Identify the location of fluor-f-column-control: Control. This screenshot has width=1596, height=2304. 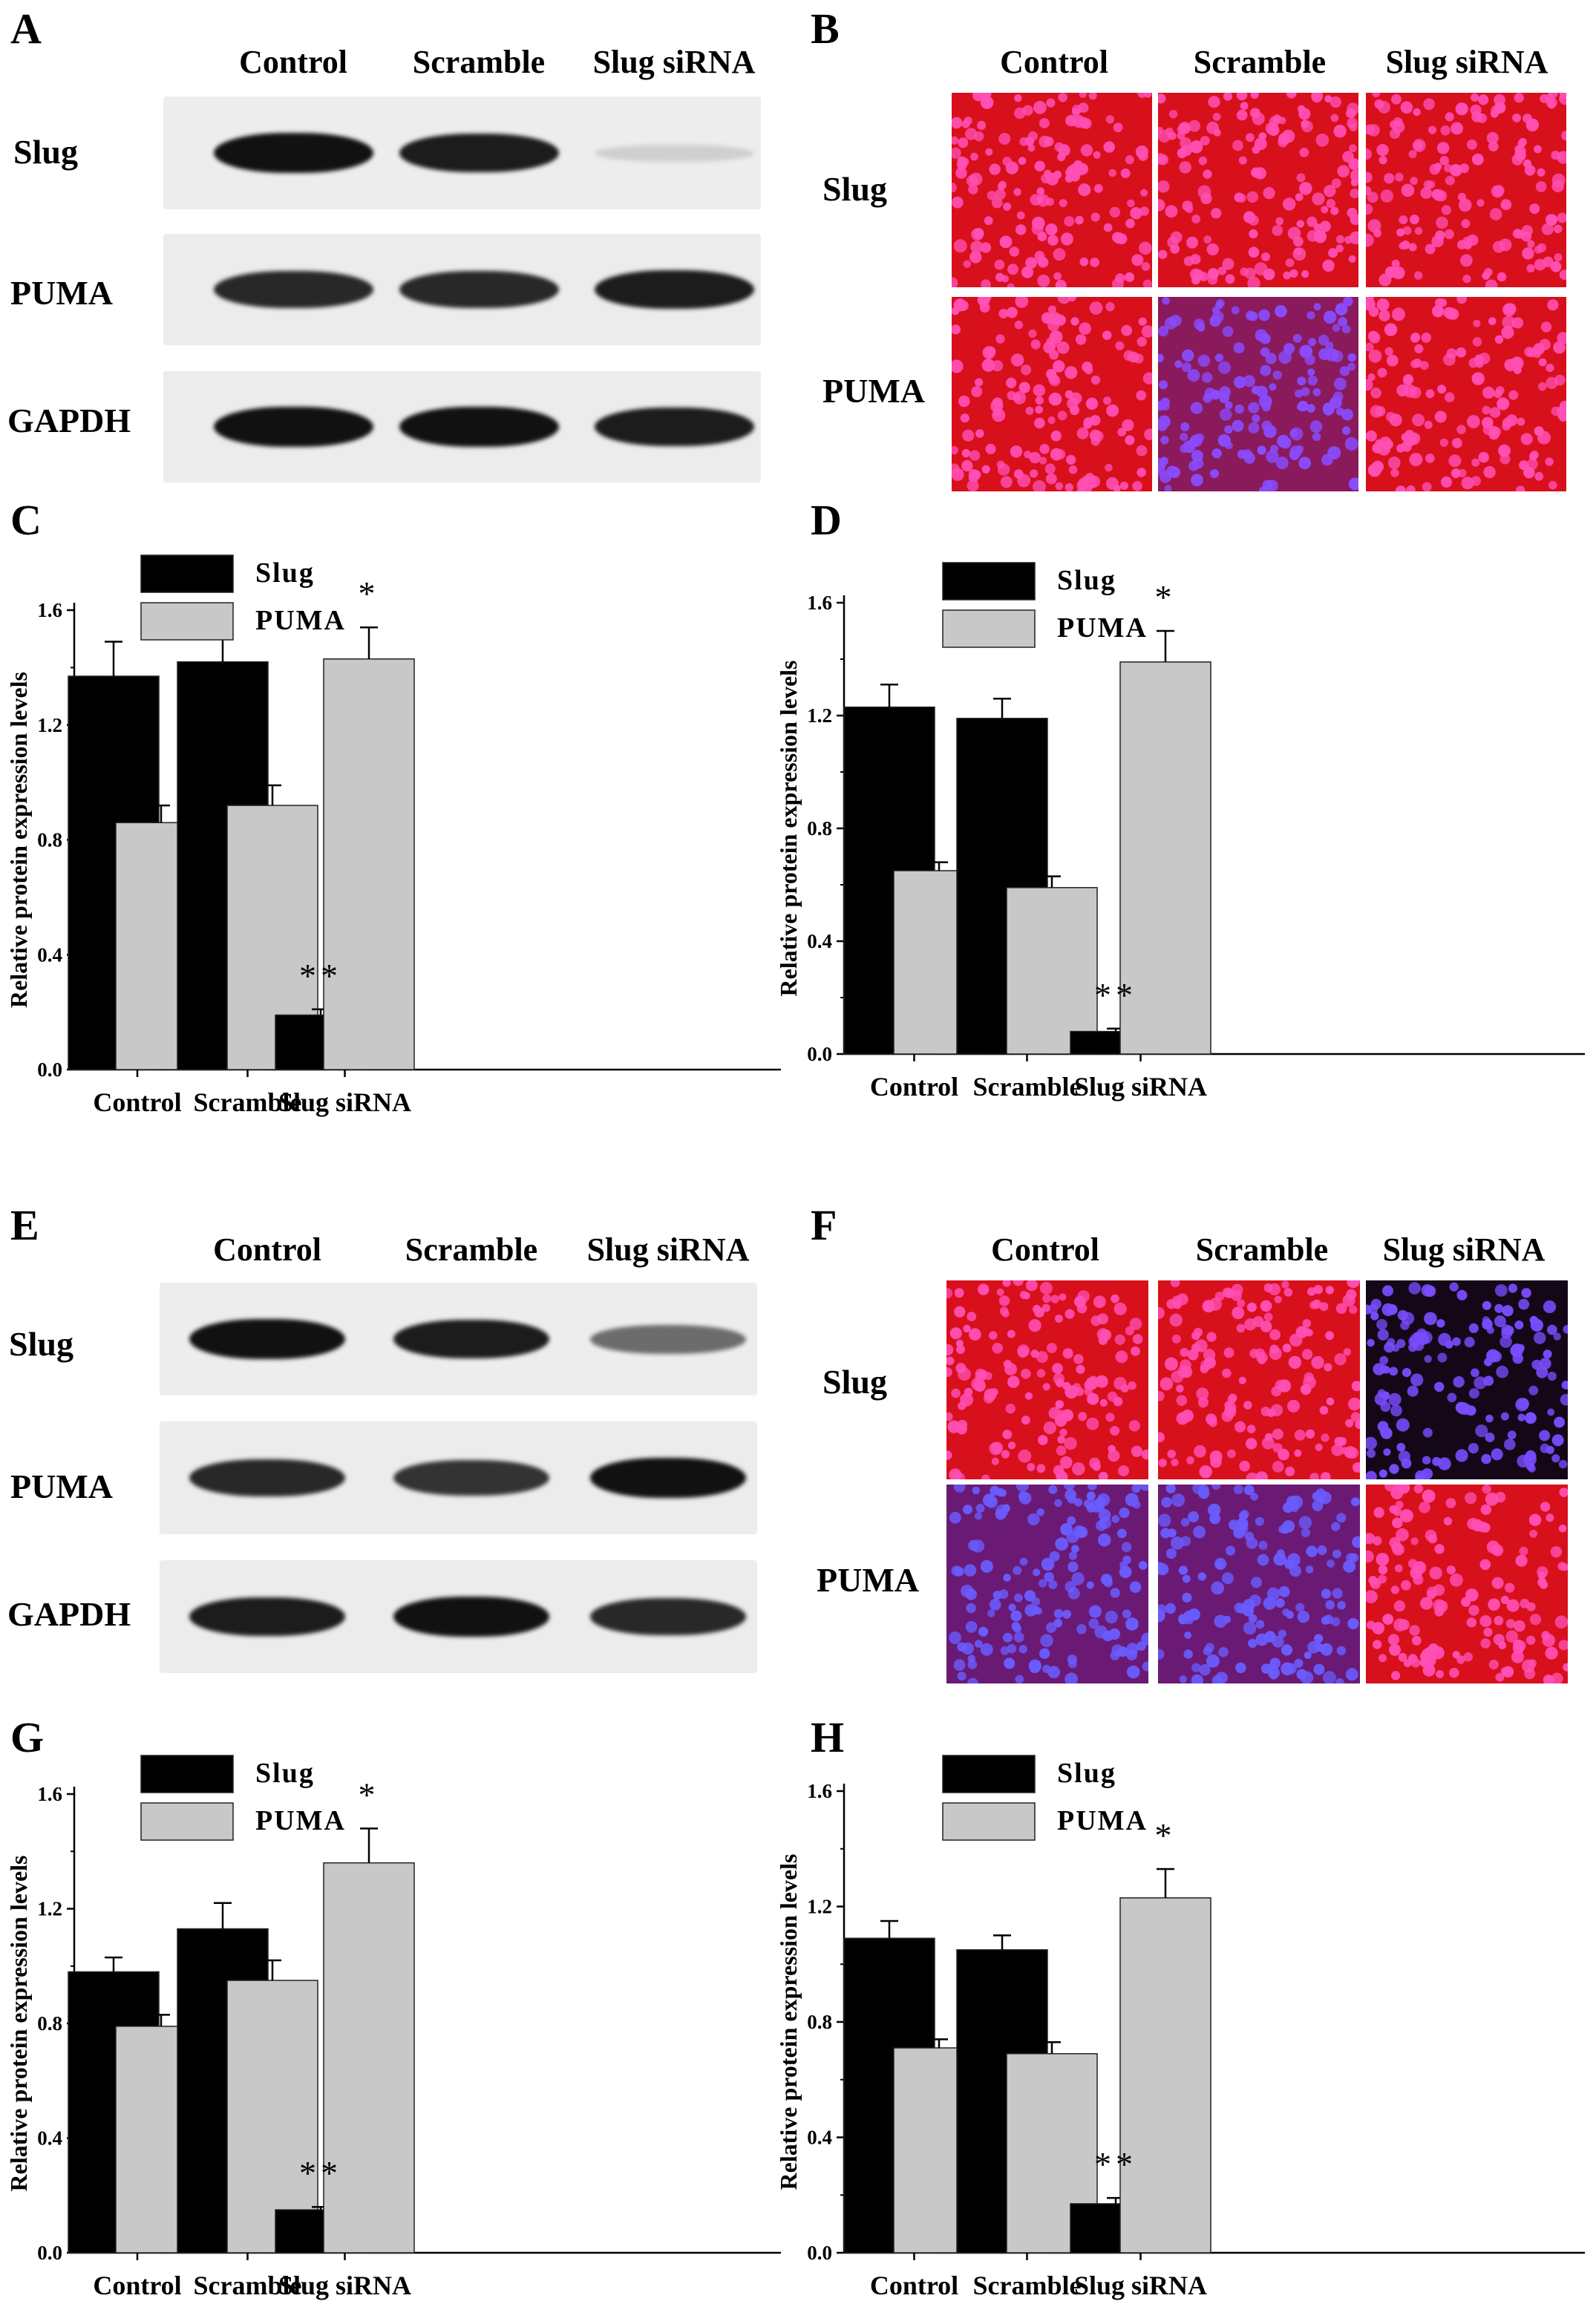
(1045, 1249).